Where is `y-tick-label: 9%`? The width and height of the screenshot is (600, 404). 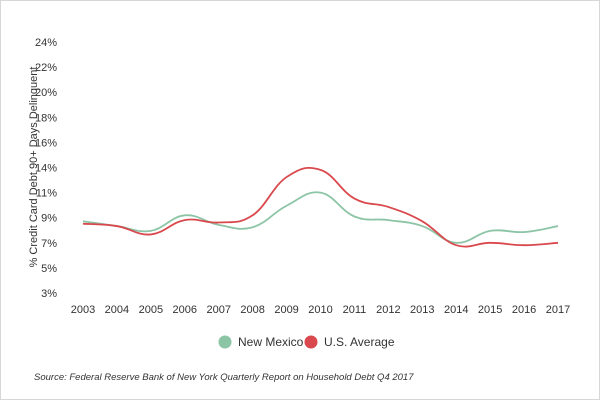
y-tick-label: 9% is located at coordinates (49, 219).